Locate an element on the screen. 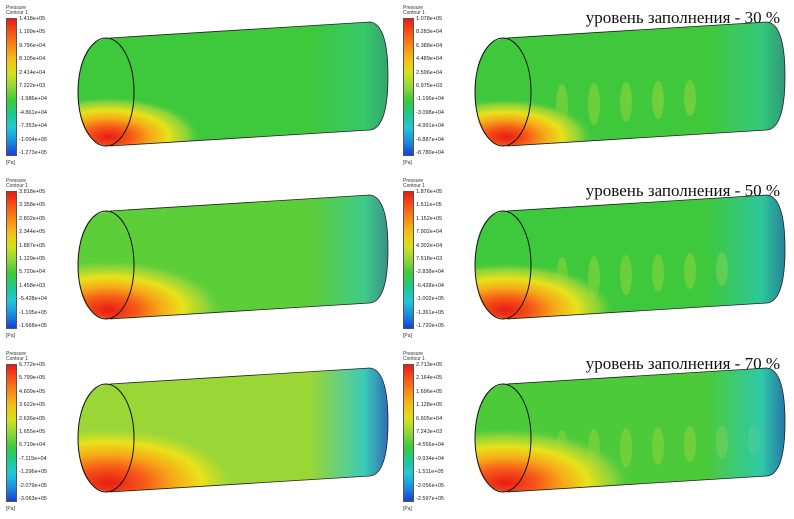  legend-tick-label: -1.273e+05 is located at coordinates (33, 153).